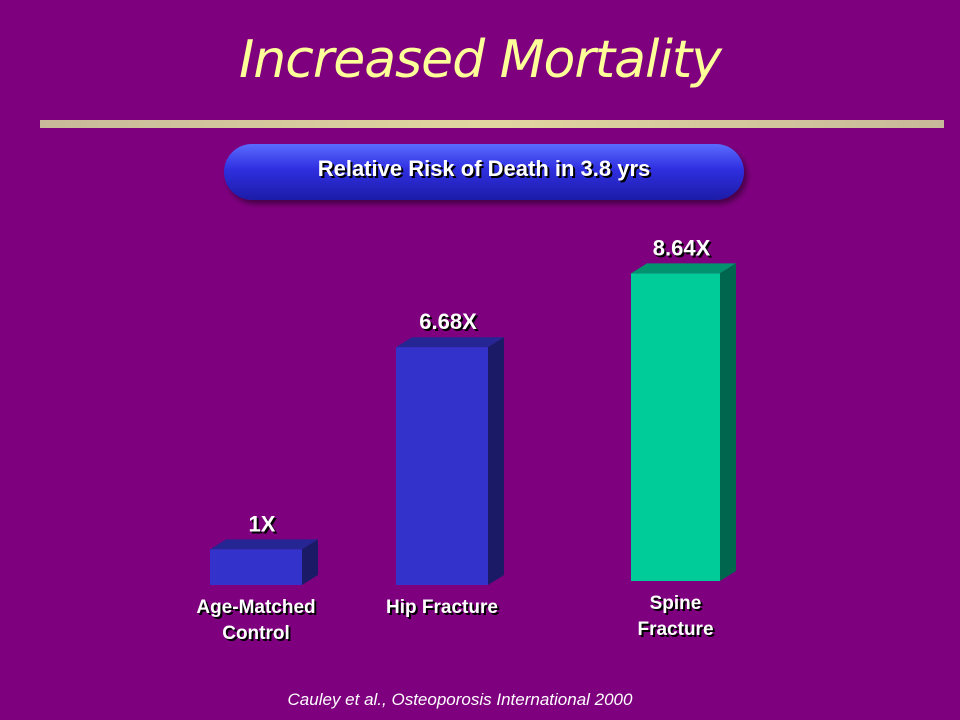 The height and width of the screenshot is (720, 960). I want to click on slide-title: Increased Mortality, so click(480, 60).